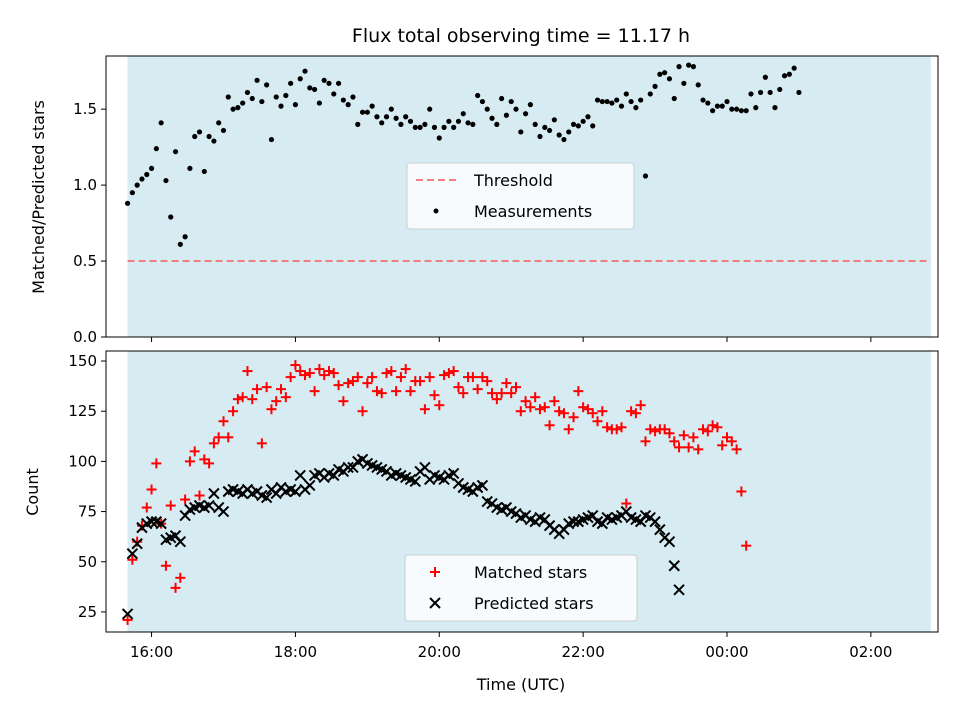 The image size is (960, 720). What do you see at coordinates (87, 562) in the screenshot?
I see `y-tick-label: 50` at bounding box center [87, 562].